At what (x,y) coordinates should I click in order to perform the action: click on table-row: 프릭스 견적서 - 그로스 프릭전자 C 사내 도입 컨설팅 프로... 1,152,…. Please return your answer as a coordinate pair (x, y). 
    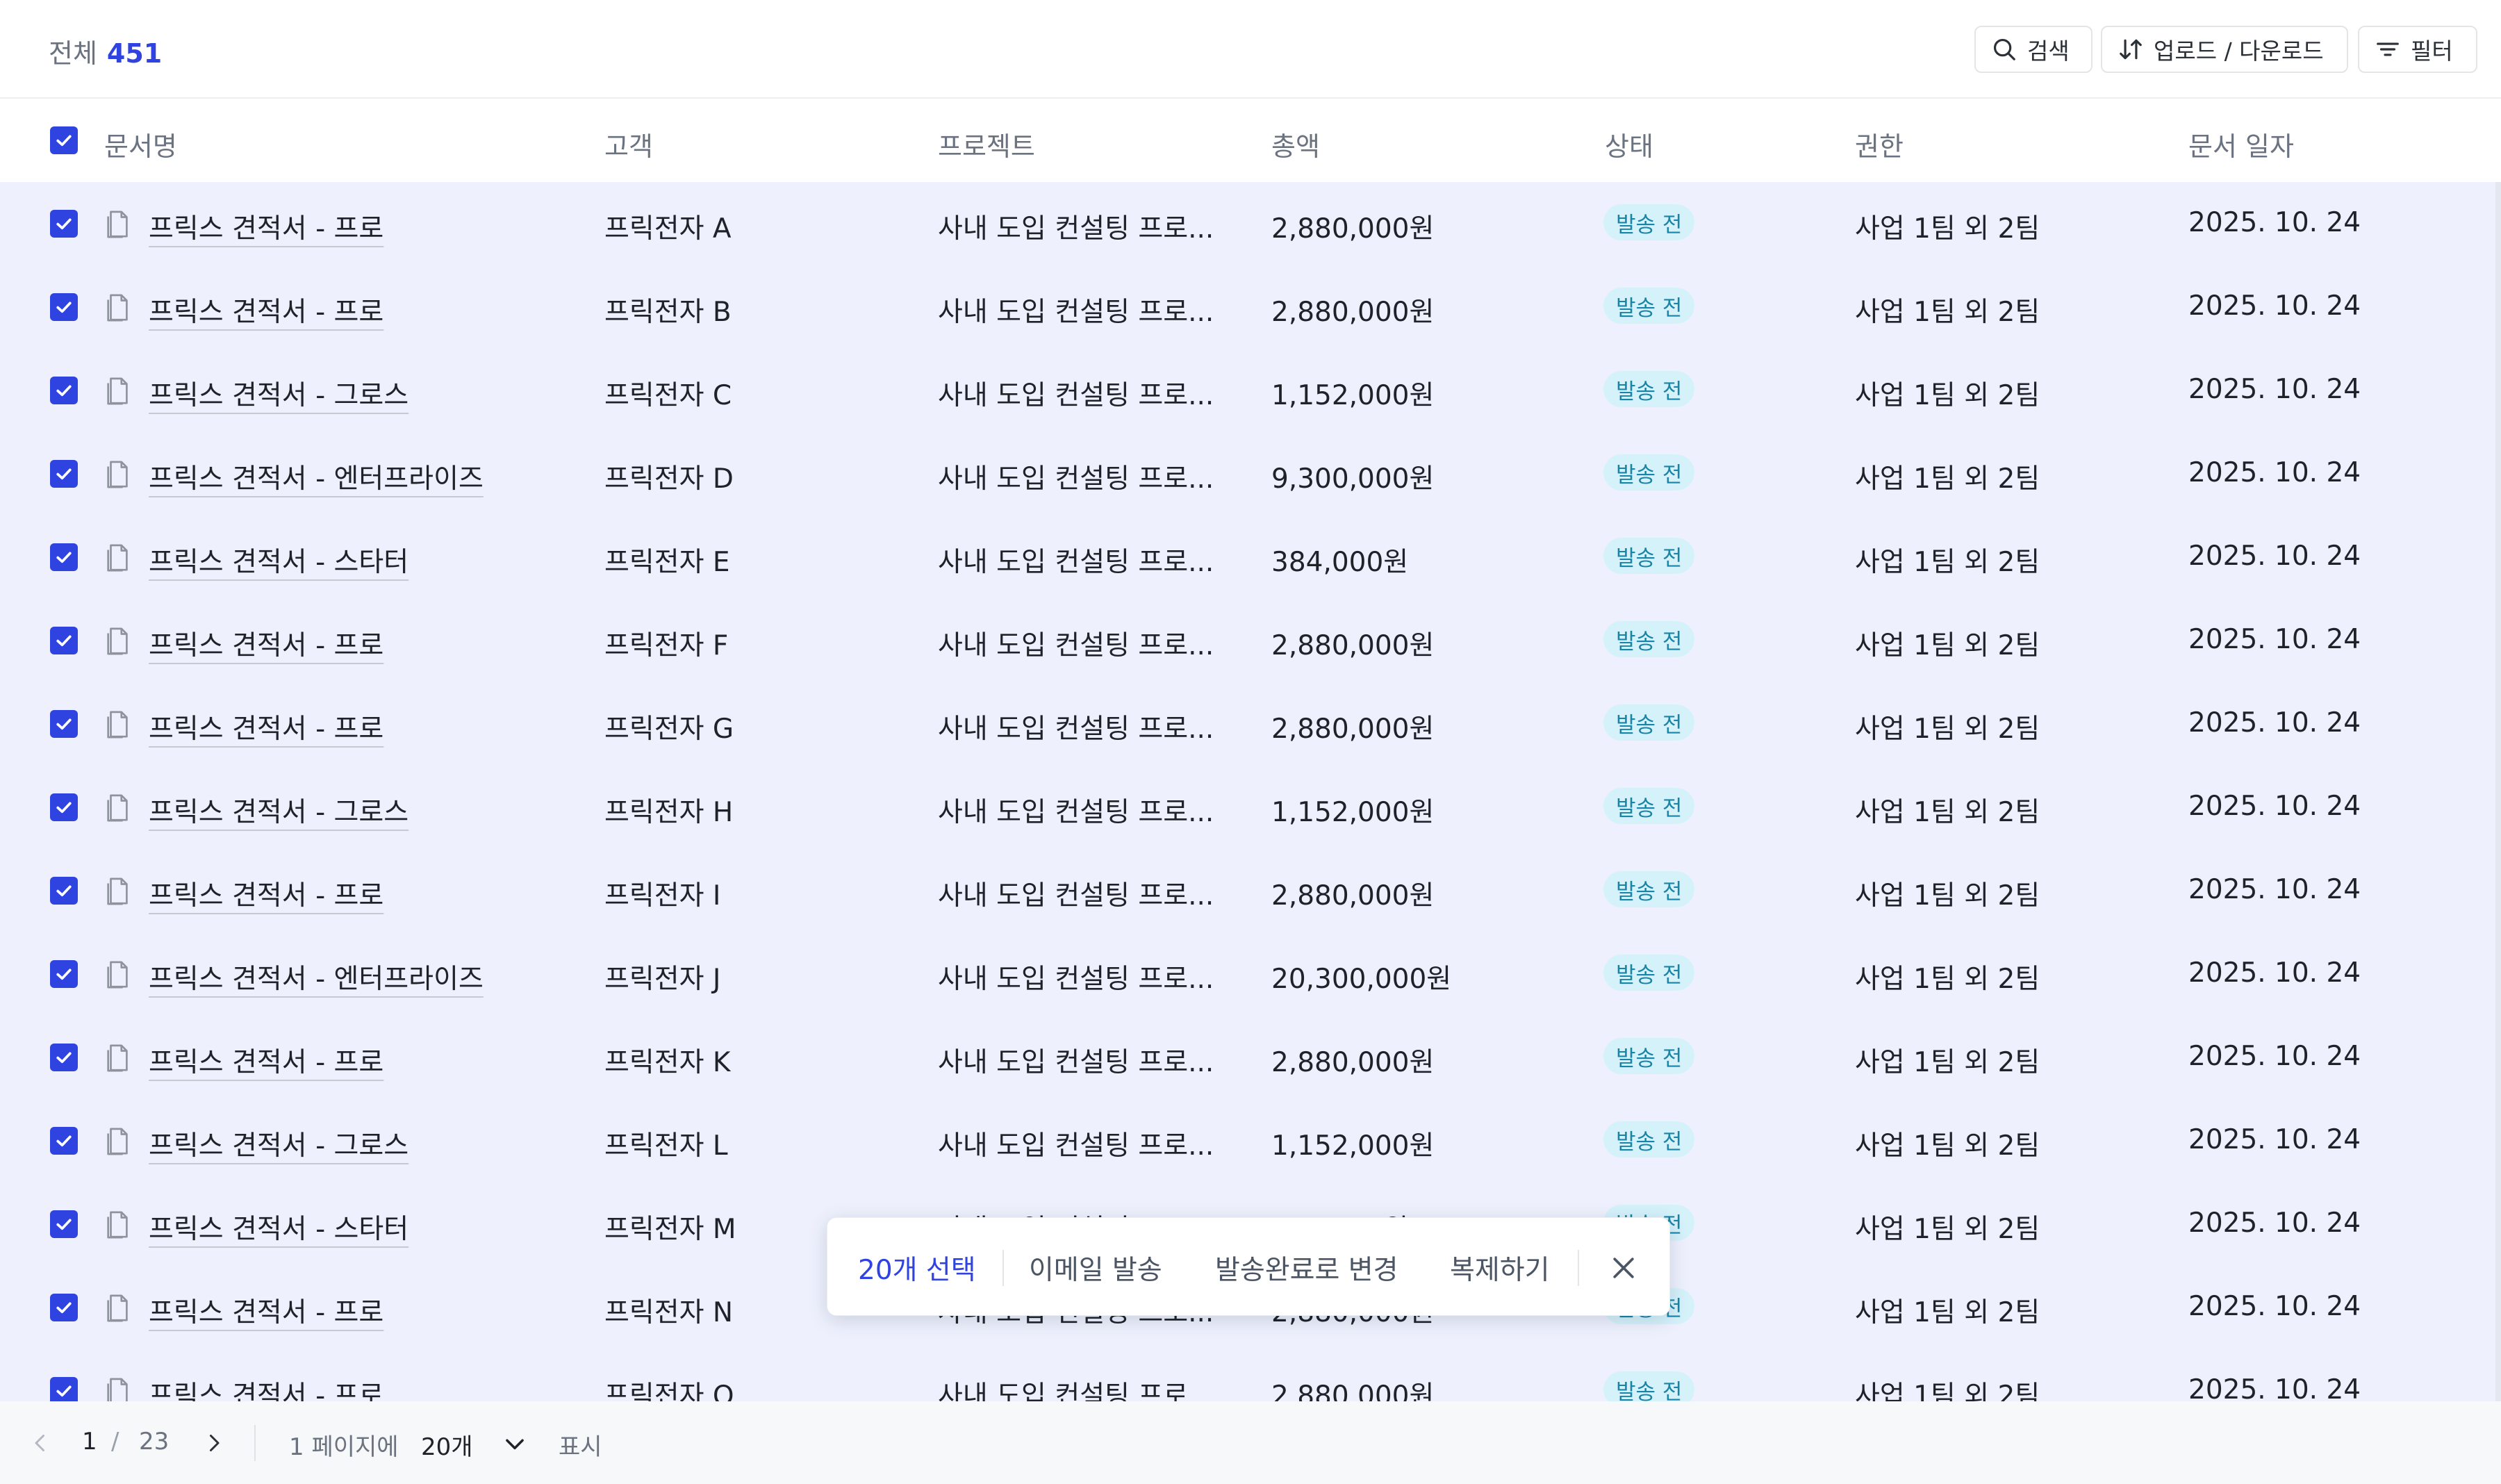
    Looking at the image, I should click on (1247, 391).